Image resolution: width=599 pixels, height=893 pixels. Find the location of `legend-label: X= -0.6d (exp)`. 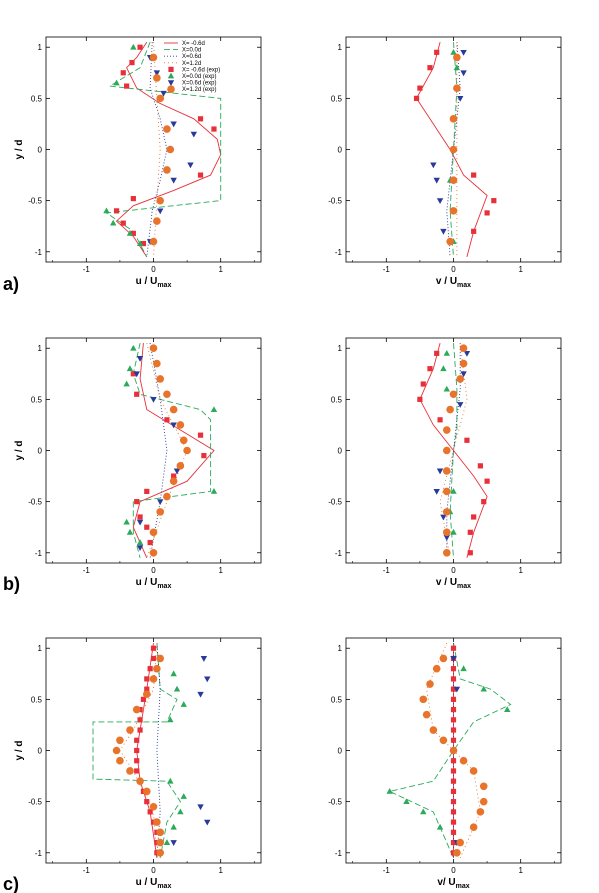

legend-label: X= -0.6d (exp) is located at coordinates (201, 70).